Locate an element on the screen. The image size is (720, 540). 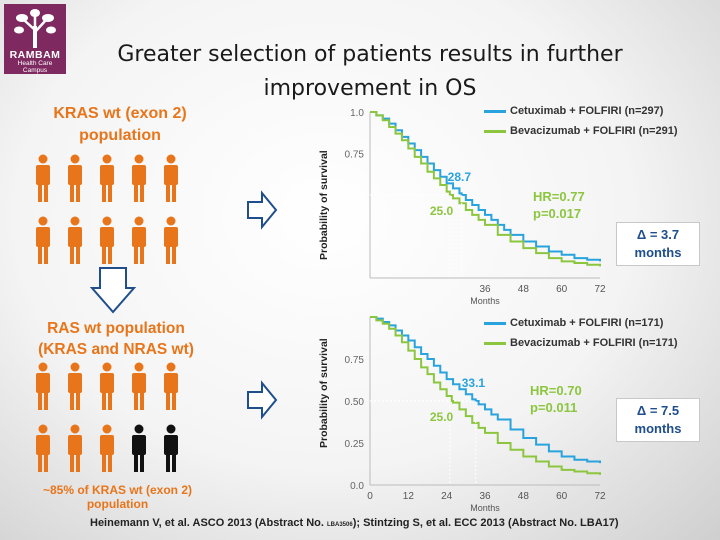
delta-os-box: Δ = 3.7 months is located at coordinates (658, 244).